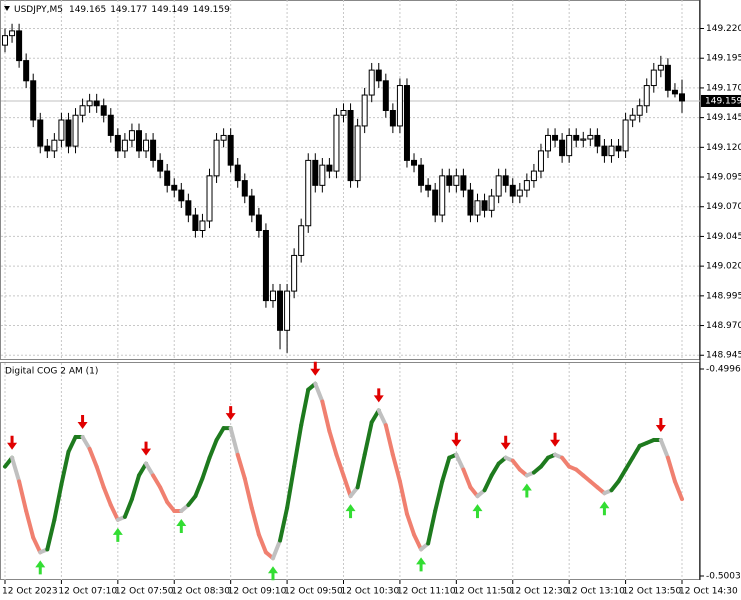 The height and width of the screenshot is (600, 741). Describe the element at coordinates (482, 592) in the screenshot. I see `x-tick-label: 12 Oct 11:50` at that location.